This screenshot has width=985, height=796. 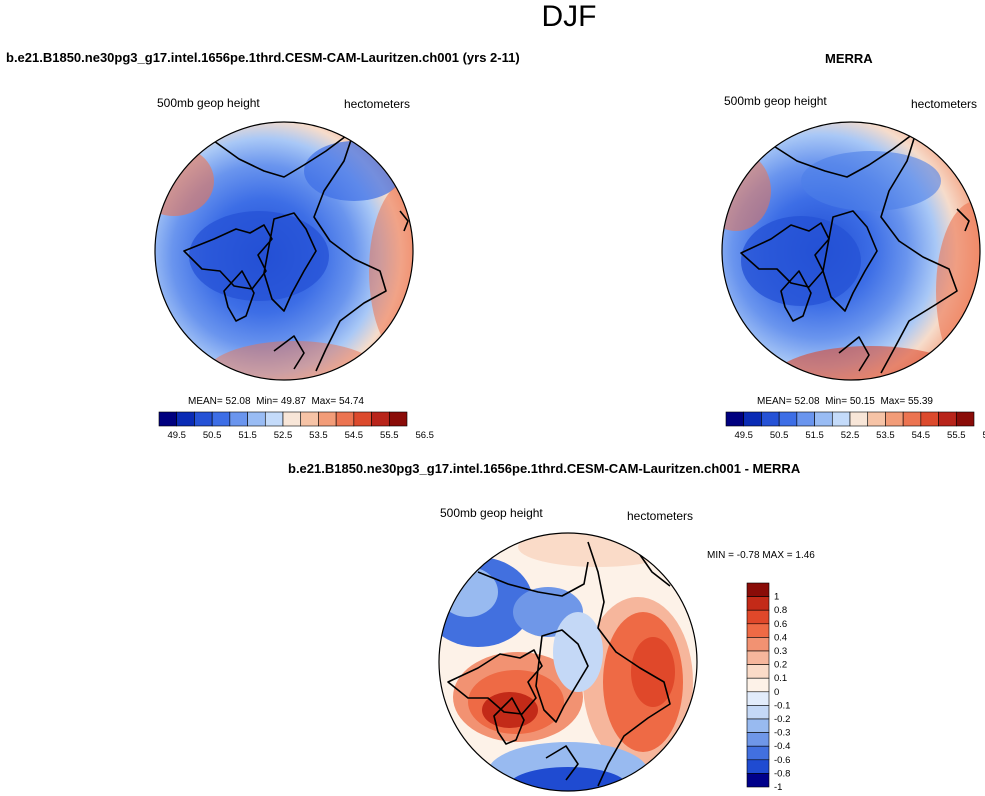 I want to click on panel-1-stats: MEAN= 52.08 Min= 49.87 Max= 54.74, so click(x=276, y=401).